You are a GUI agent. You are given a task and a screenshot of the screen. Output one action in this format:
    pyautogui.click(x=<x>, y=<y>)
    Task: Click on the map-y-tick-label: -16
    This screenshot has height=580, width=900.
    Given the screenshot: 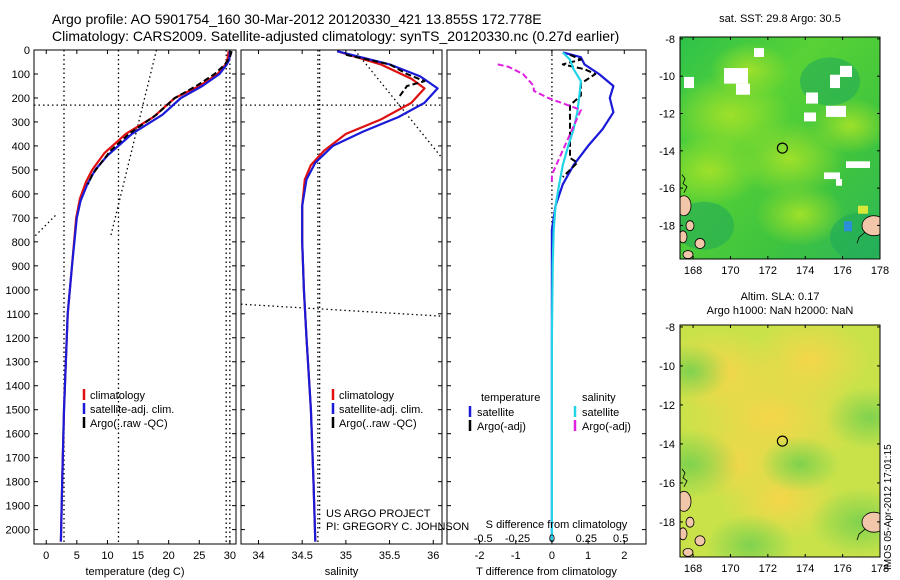 What is the action you would take?
    pyautogui.click(x=667, y=189)
    